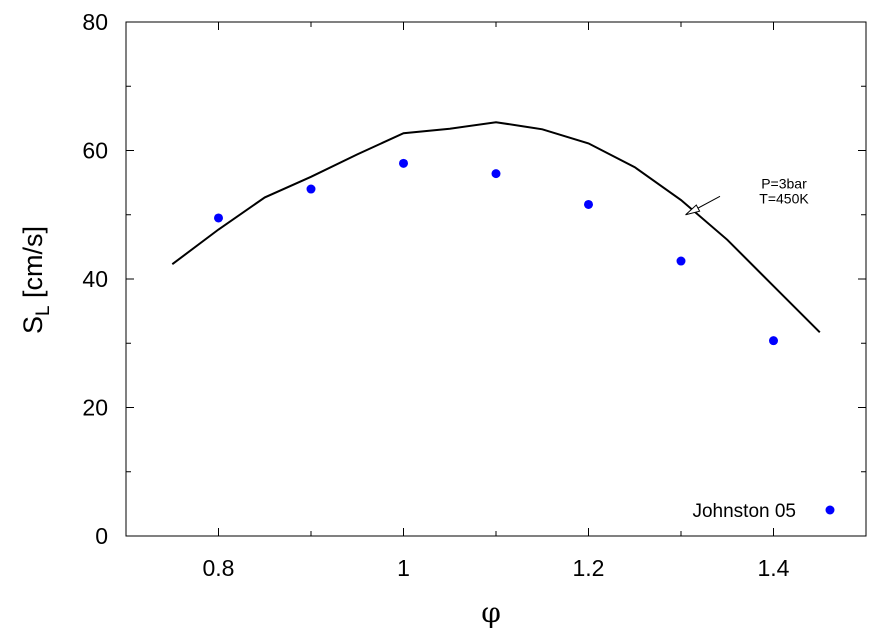 The width and height of the screenshot is (872, 635). Describe the element at coordinates (95, 279) in the screenshot. I see `y-tick-label: 40` at that location.